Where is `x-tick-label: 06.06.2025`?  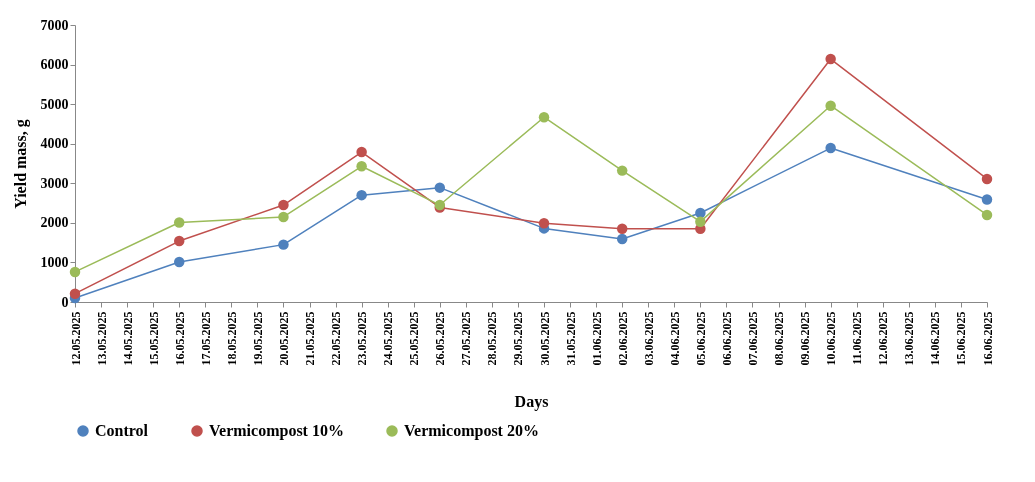 x-tick-label: 06.06.2025 is located at coordinates (726, 338).